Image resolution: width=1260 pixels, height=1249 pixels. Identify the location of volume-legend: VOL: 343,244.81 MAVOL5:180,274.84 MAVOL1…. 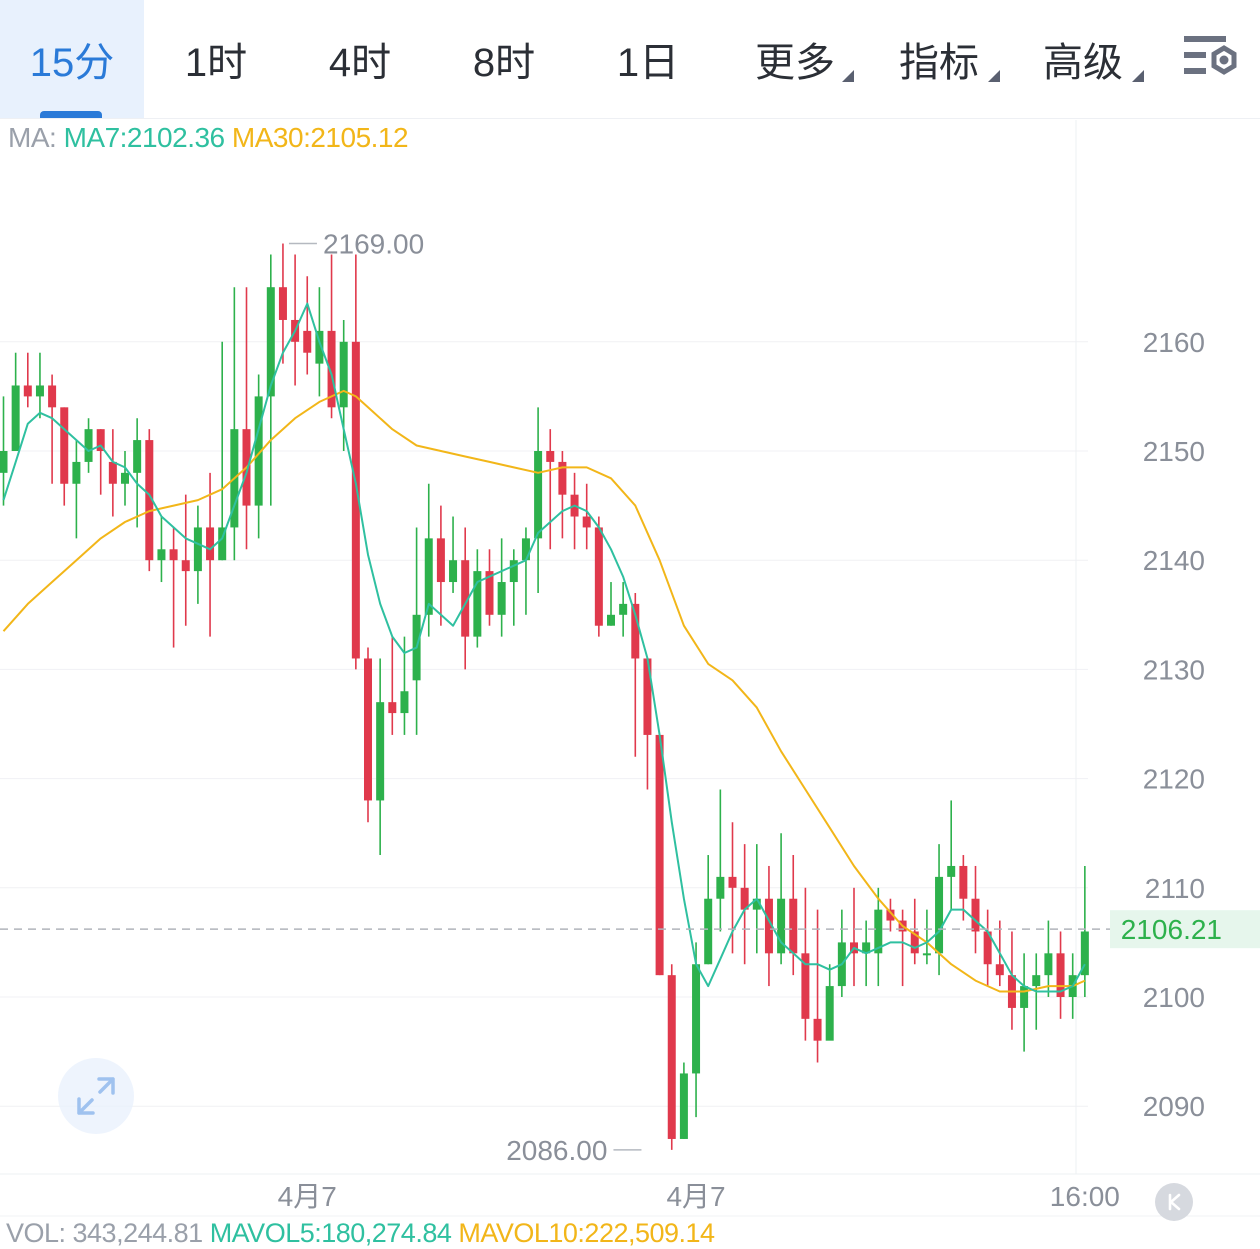
(360, 1233).